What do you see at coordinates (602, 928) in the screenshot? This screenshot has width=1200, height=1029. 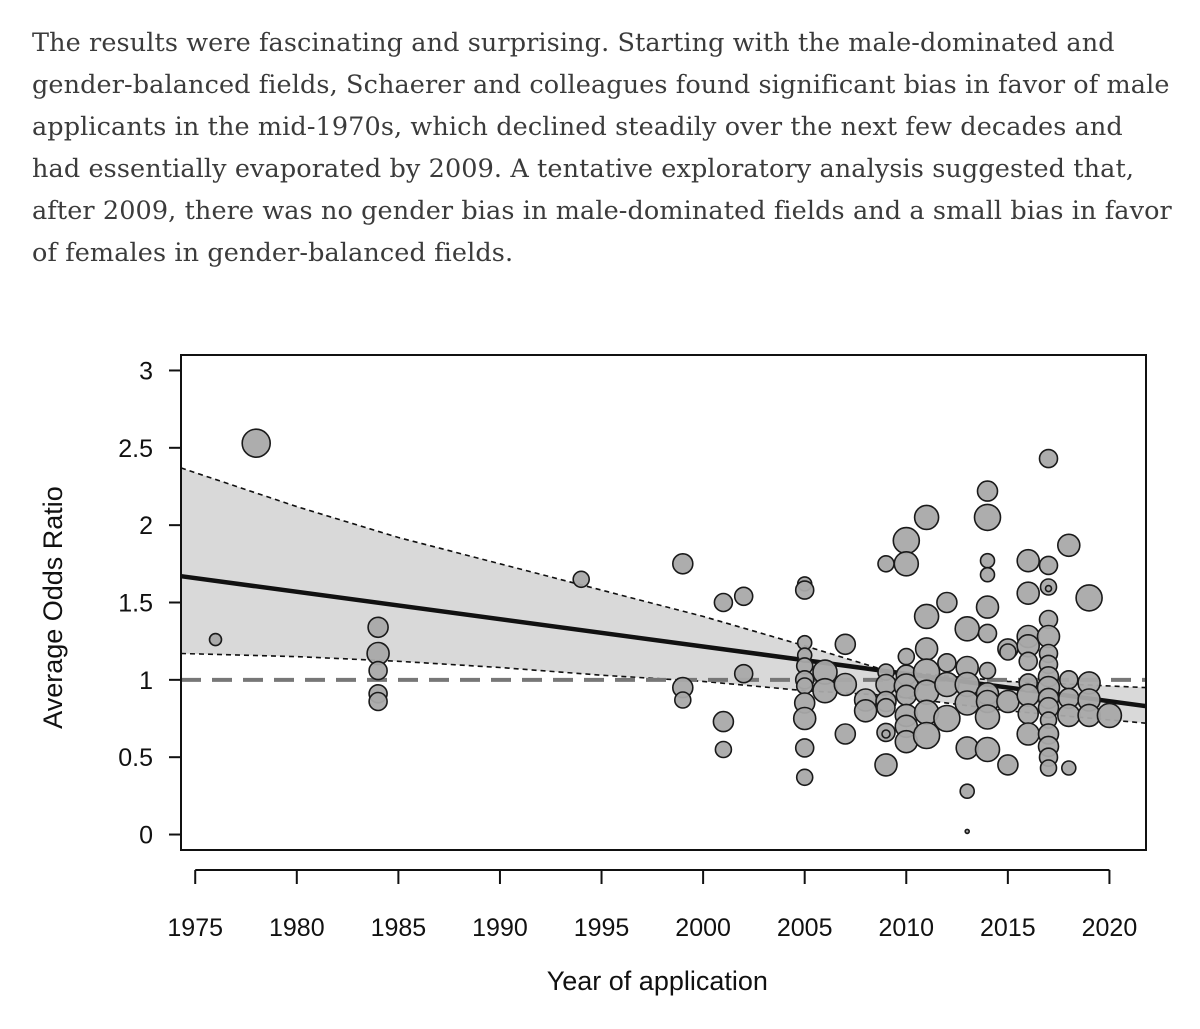 I see `x-tick-label: 1995` at bounding box center [602, 928].